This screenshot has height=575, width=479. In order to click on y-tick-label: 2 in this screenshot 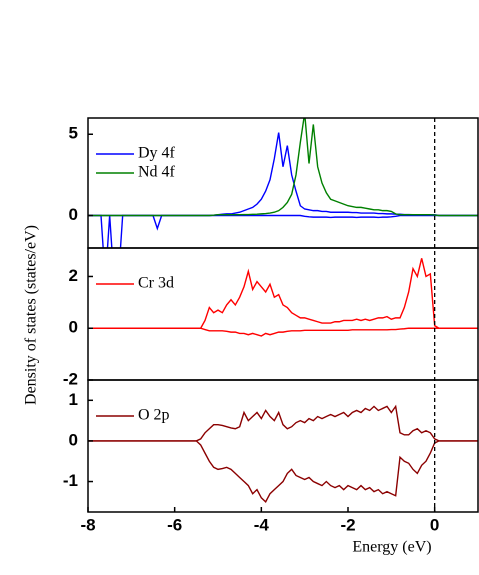, I will do `click(73, 275)`.